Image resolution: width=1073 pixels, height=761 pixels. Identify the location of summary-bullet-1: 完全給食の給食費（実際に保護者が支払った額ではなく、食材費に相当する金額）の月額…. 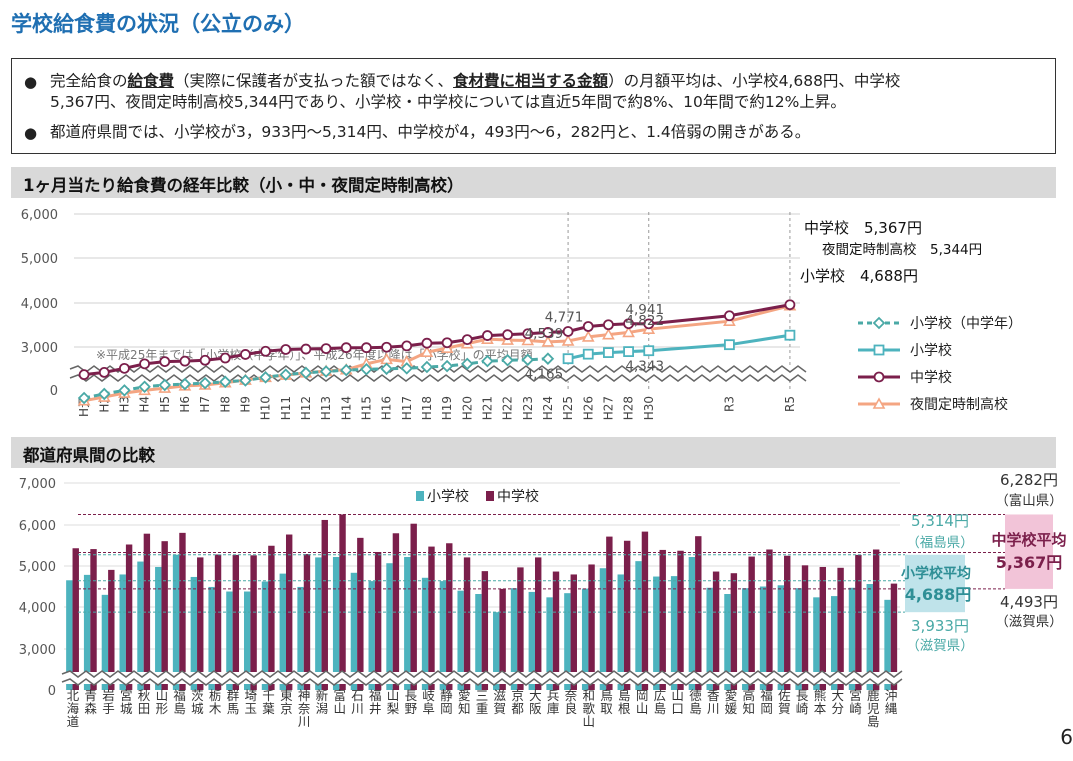
(475, 91).